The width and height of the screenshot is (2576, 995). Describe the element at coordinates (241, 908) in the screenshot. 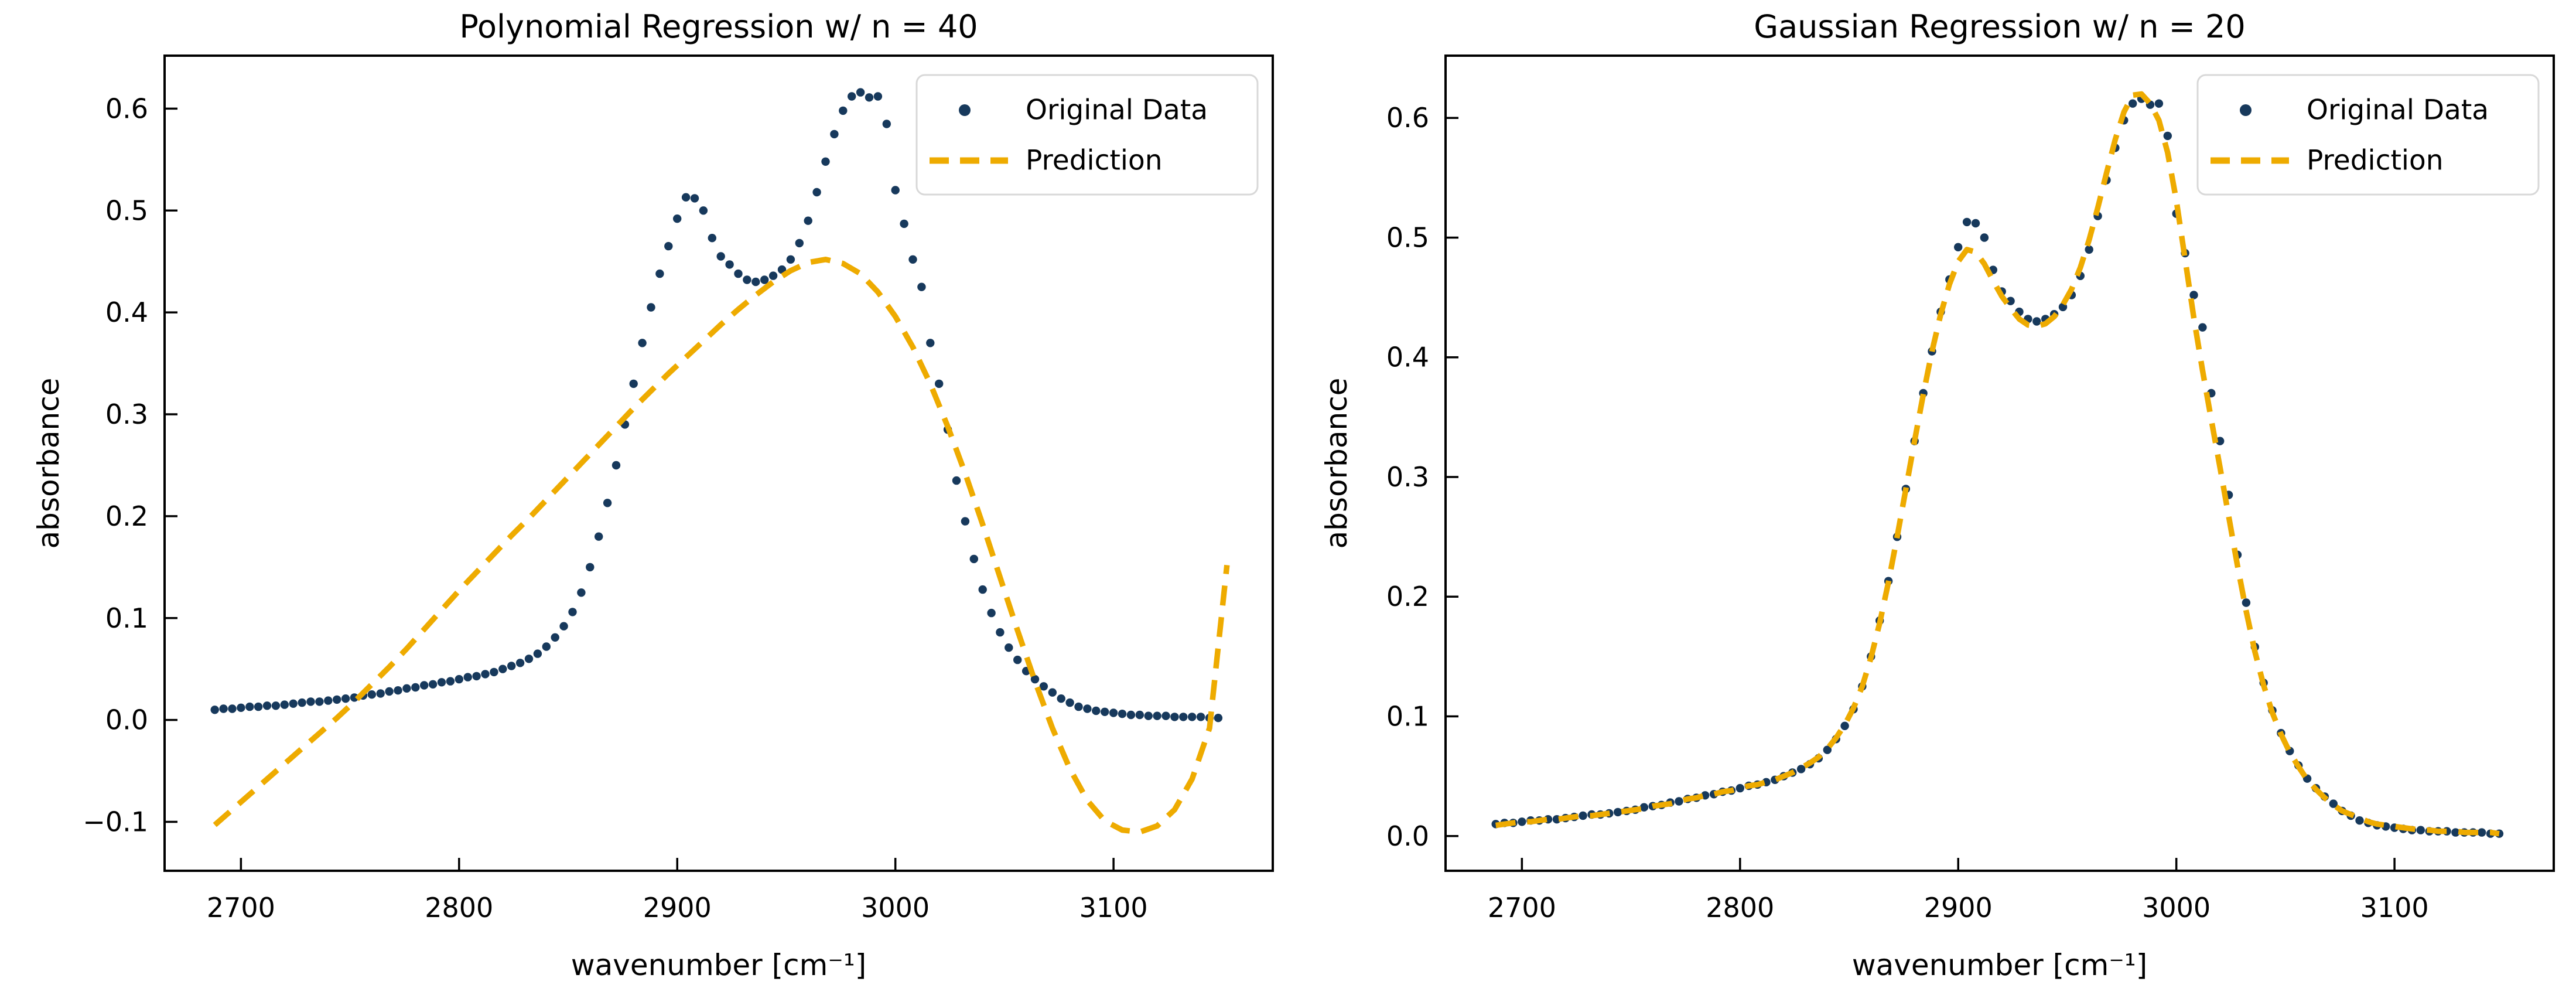

I see `x-axis-tick-label: 2700` at that location.